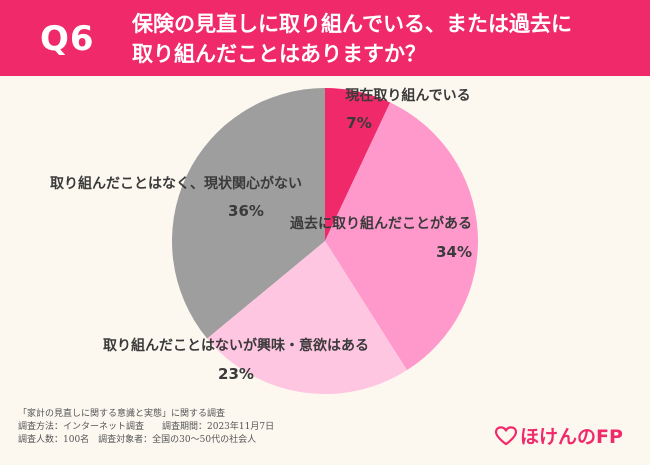 The width and height of the screenshot is (650, 465). I want to click on question-number: Q6, so click(67, 39).